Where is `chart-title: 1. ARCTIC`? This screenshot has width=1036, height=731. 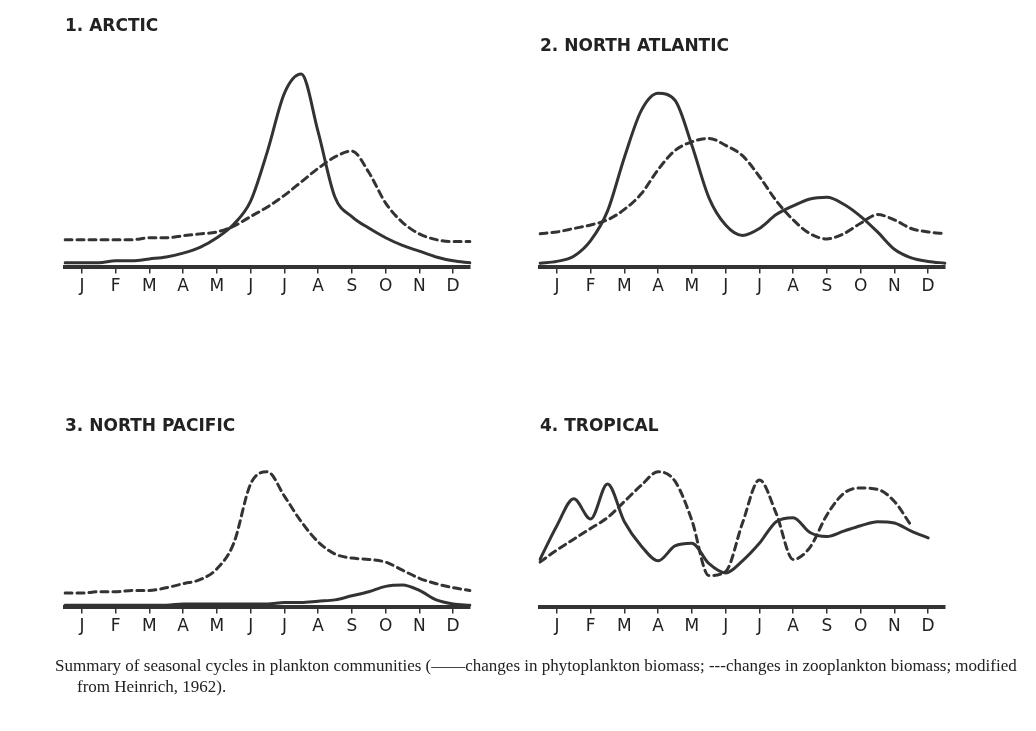 chart-title: 1. ARCTIC is located at coordinates (112, 24).